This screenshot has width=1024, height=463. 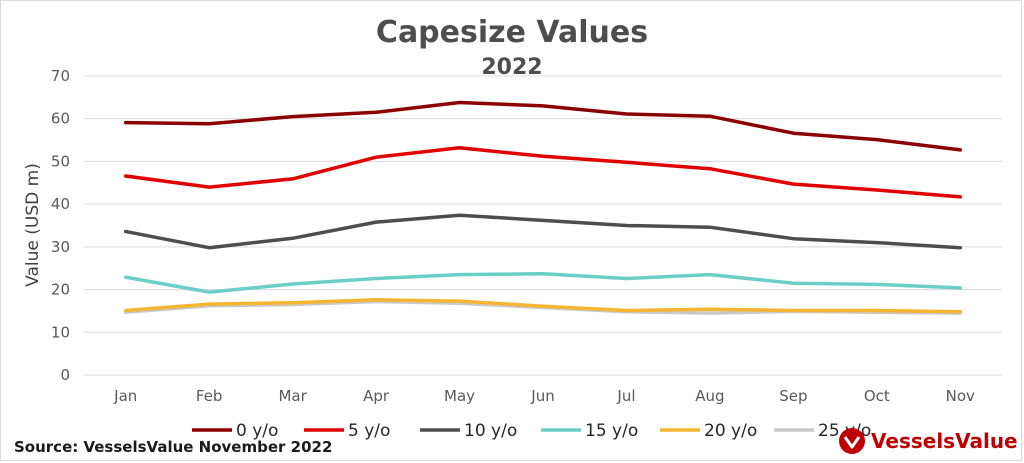 What do you see at coordinates (709, 396) in the screenshot?
I see `x-tick-label: Aug` at bounding box center [709, 396].